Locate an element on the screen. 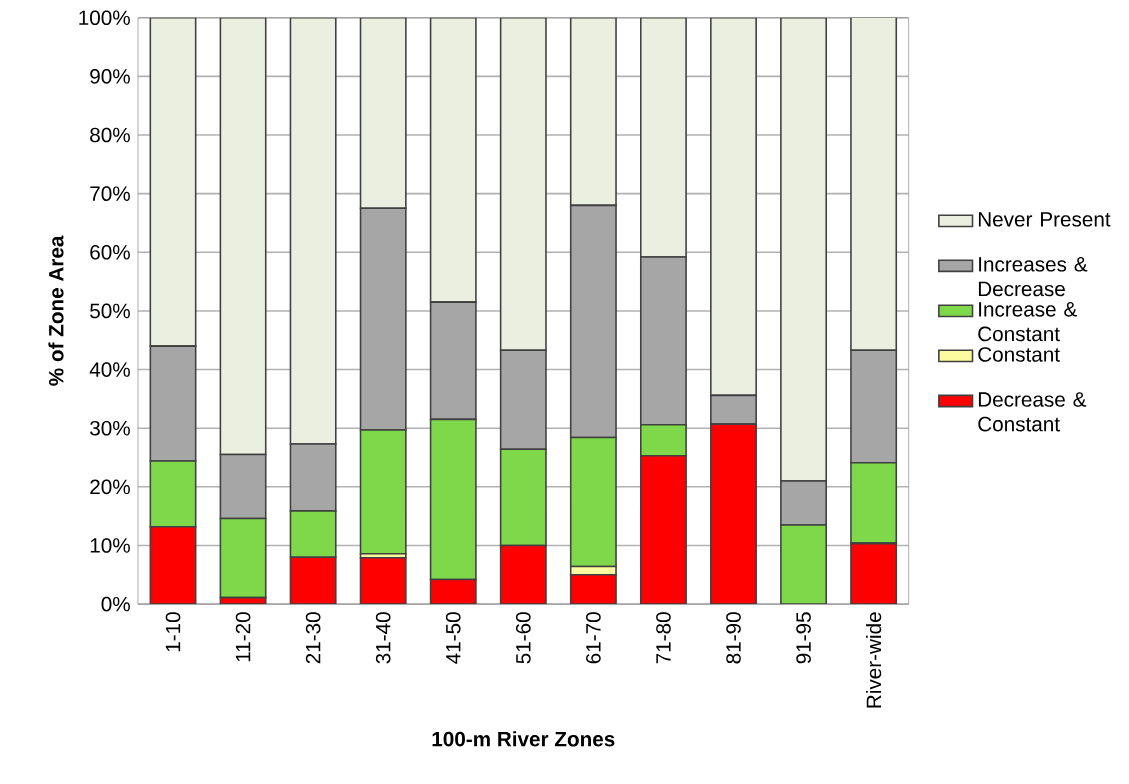 The image size is (1129, 784). x-tick-label: 1-10 is located at coordinates (173, 632).